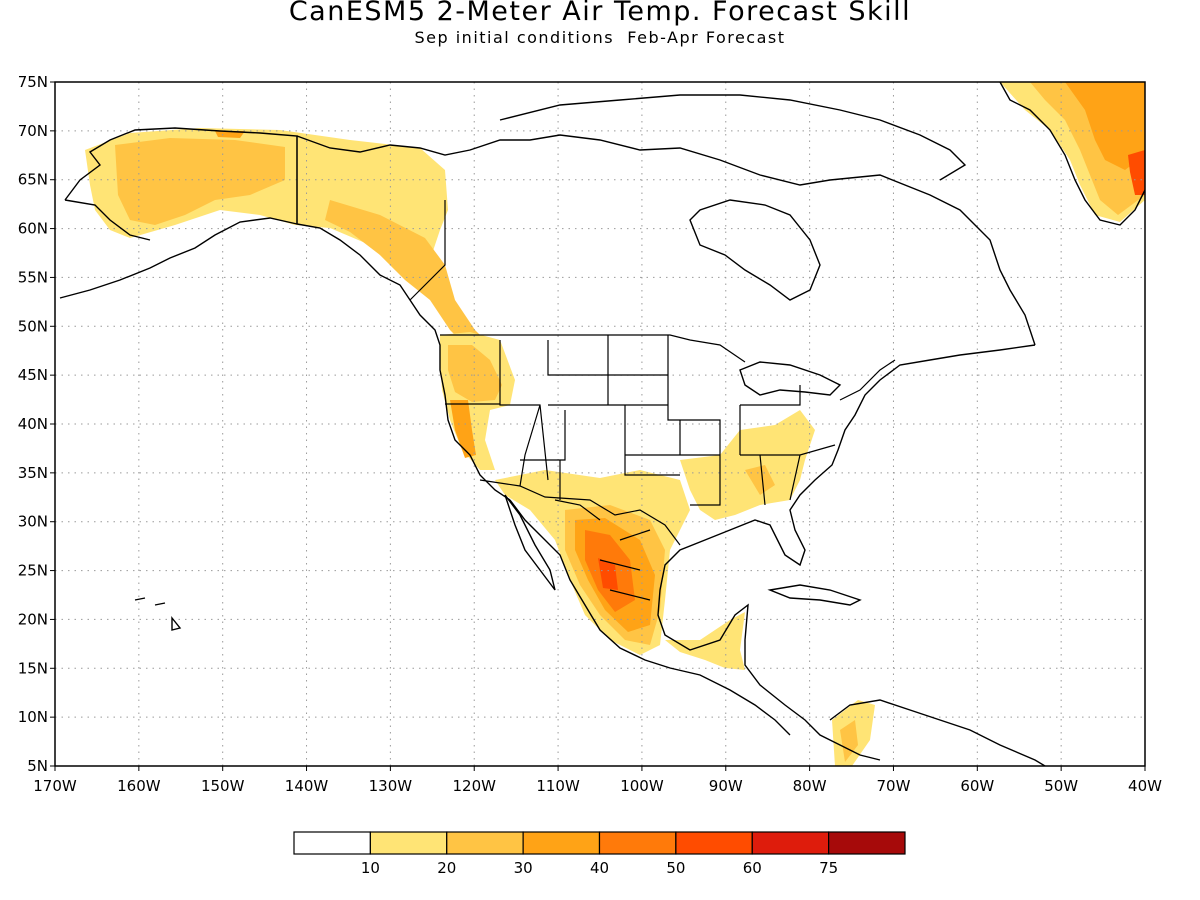 This screenshot has height=900, width=1200. I want to click on lon-label: 50W, so click(1061, 786).